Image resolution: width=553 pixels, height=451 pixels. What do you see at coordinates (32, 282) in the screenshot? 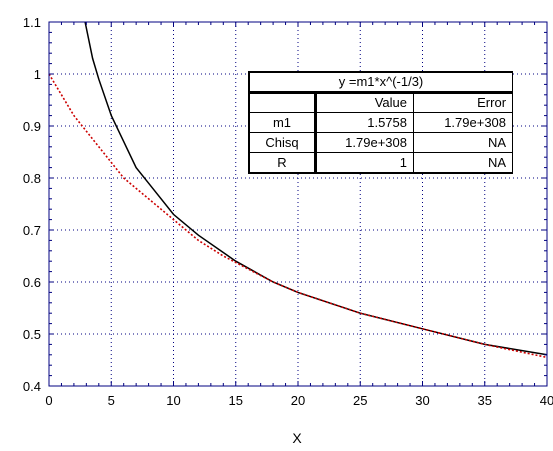
I see `y-tick-label: 0.6` at bounding box center [32, 282].